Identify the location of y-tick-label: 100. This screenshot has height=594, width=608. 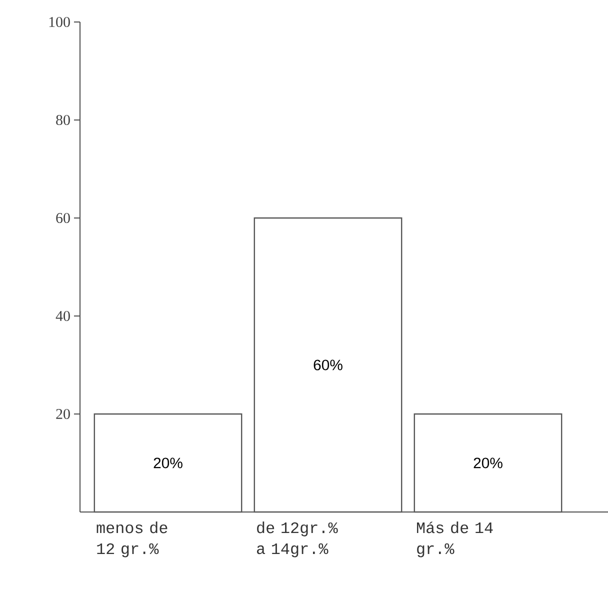
(59, 22).